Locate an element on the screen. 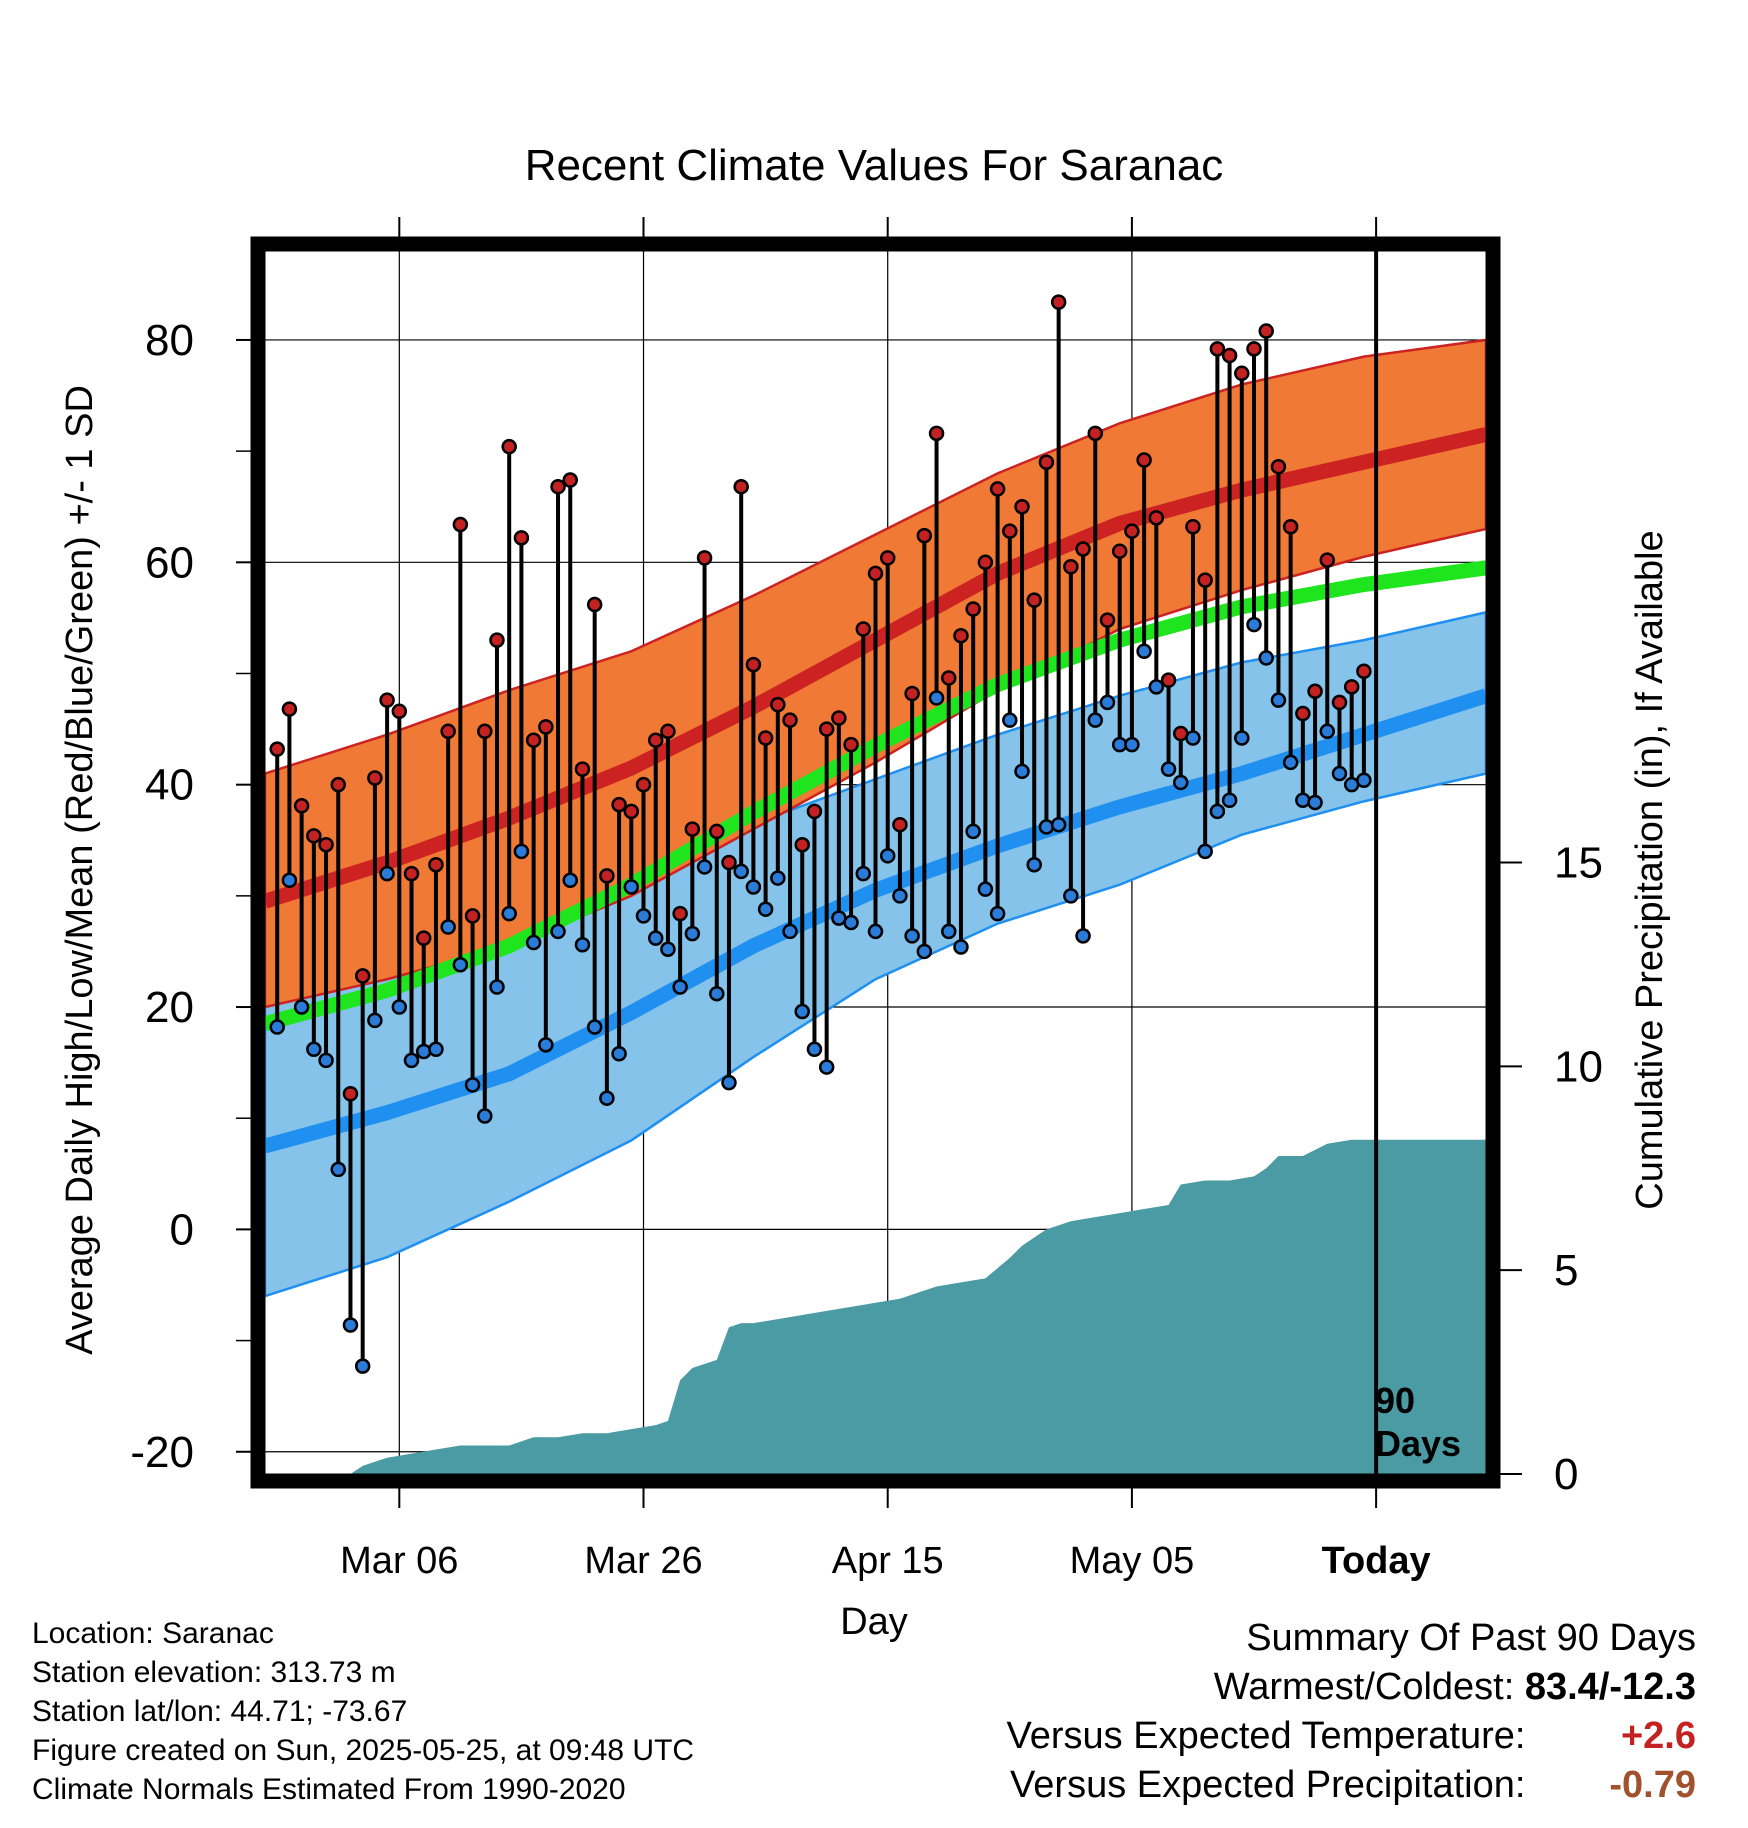 The image size is (1748, 1828). precip-row: Versus Expected Precipitation: -0.79 is located at coordinates (1351, 1785).